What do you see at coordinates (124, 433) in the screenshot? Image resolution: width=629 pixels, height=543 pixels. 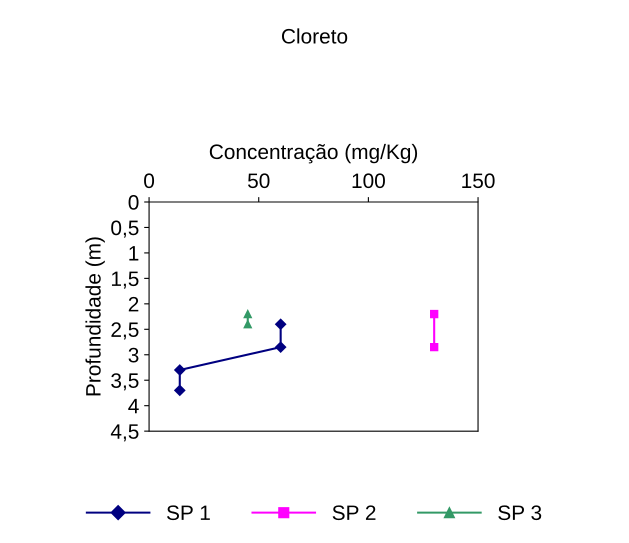 I see `y-tick-label: 4,5` at bounding box center [124, 433].